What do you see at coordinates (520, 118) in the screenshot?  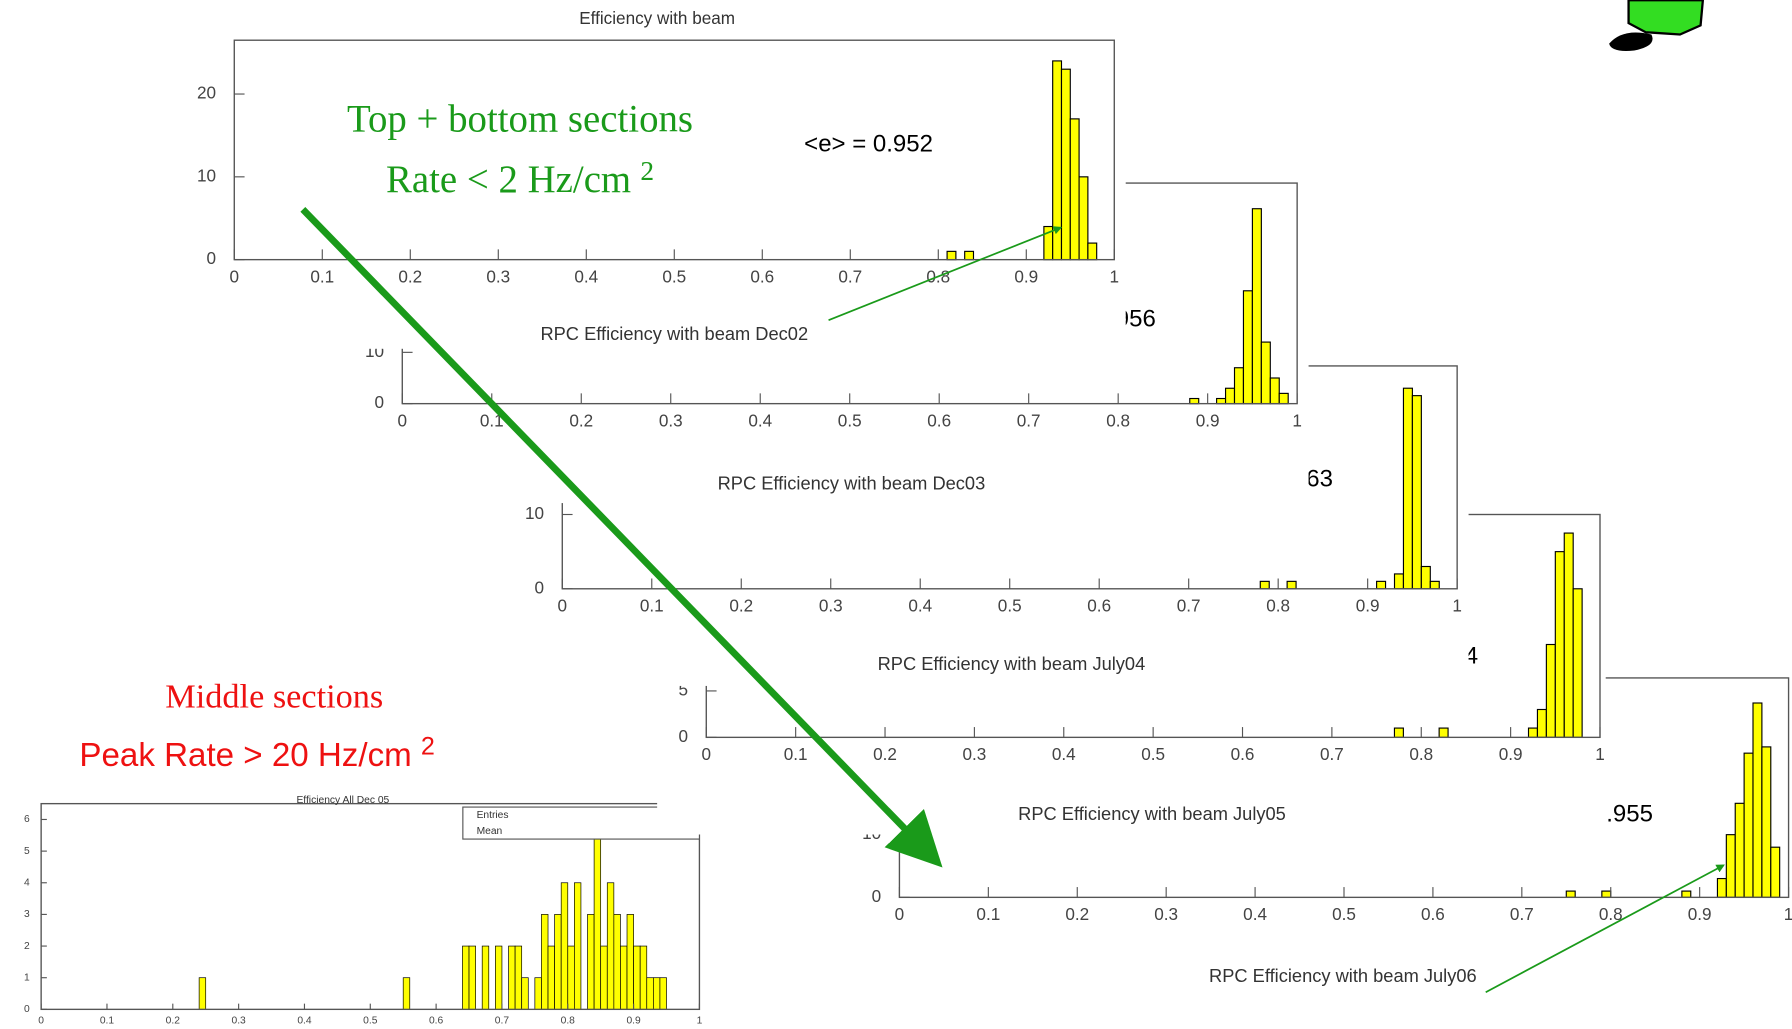 I see `top-heading: Top + bottom sections` at bounding box center [520, 118].